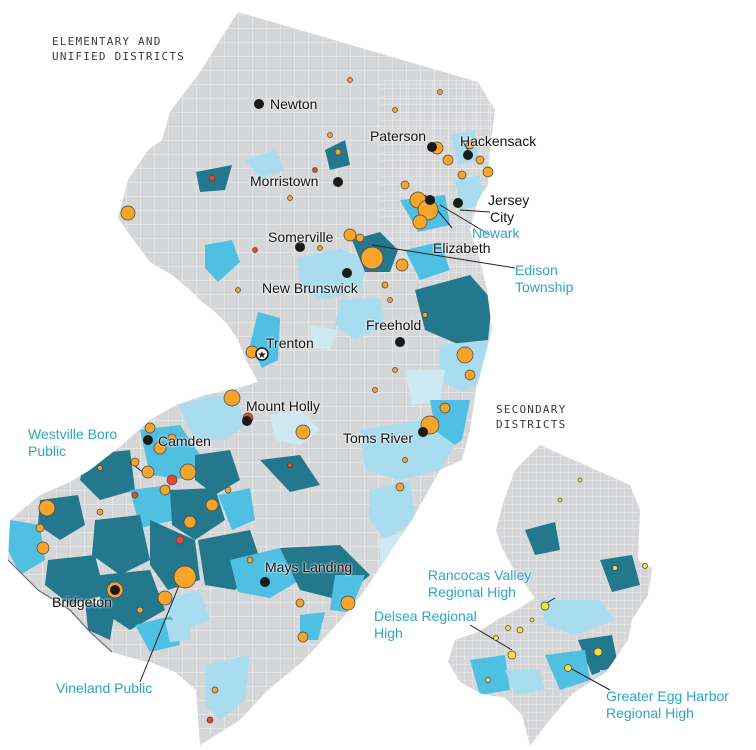 The image size is (756, 750). I want to click on city-label-hackensack: Hackensack, so click(498, 141).